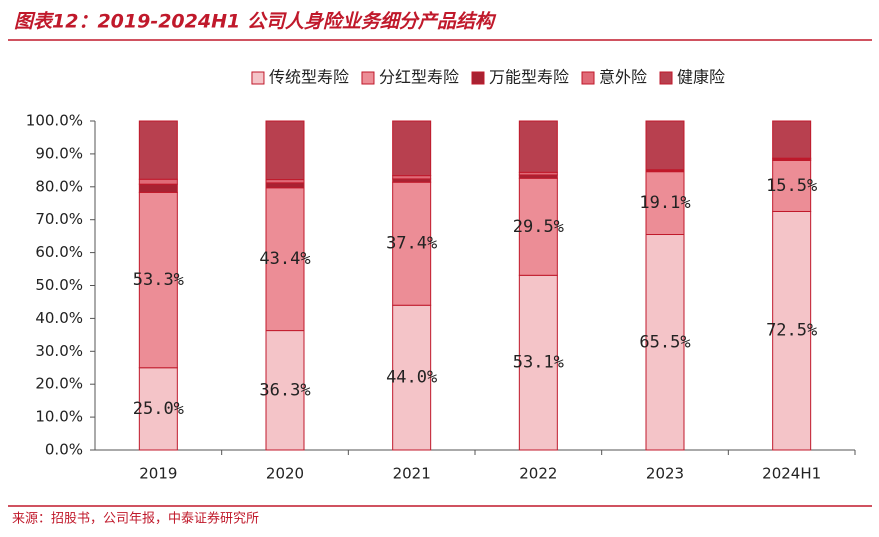  Describe the element at coordinates (538, 474) in the screenshot. I see `x-tick-label: 2022` at that location.